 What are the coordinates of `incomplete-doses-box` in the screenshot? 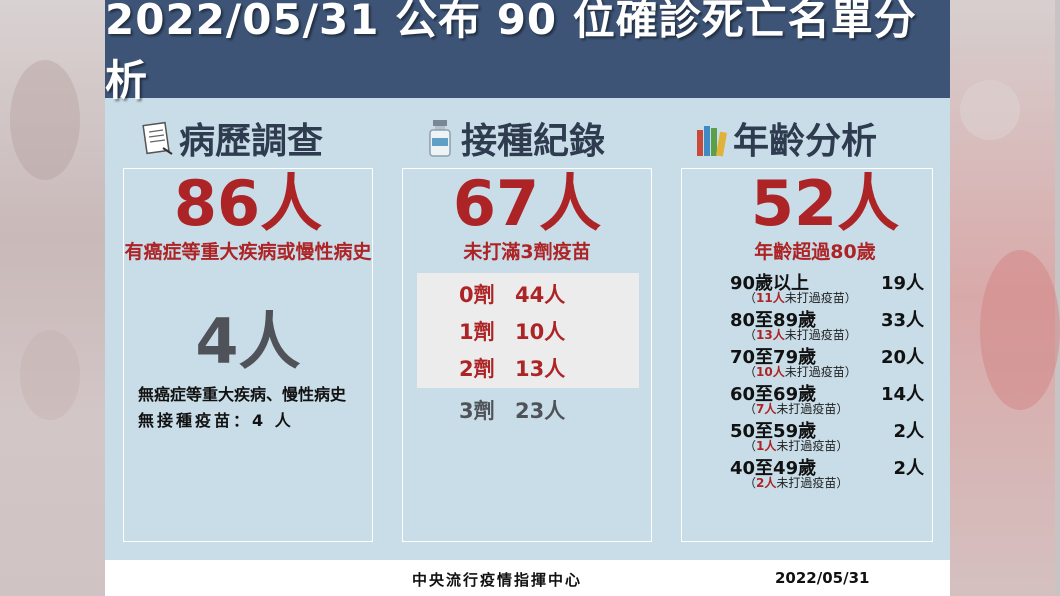 It's located at (528, 330).